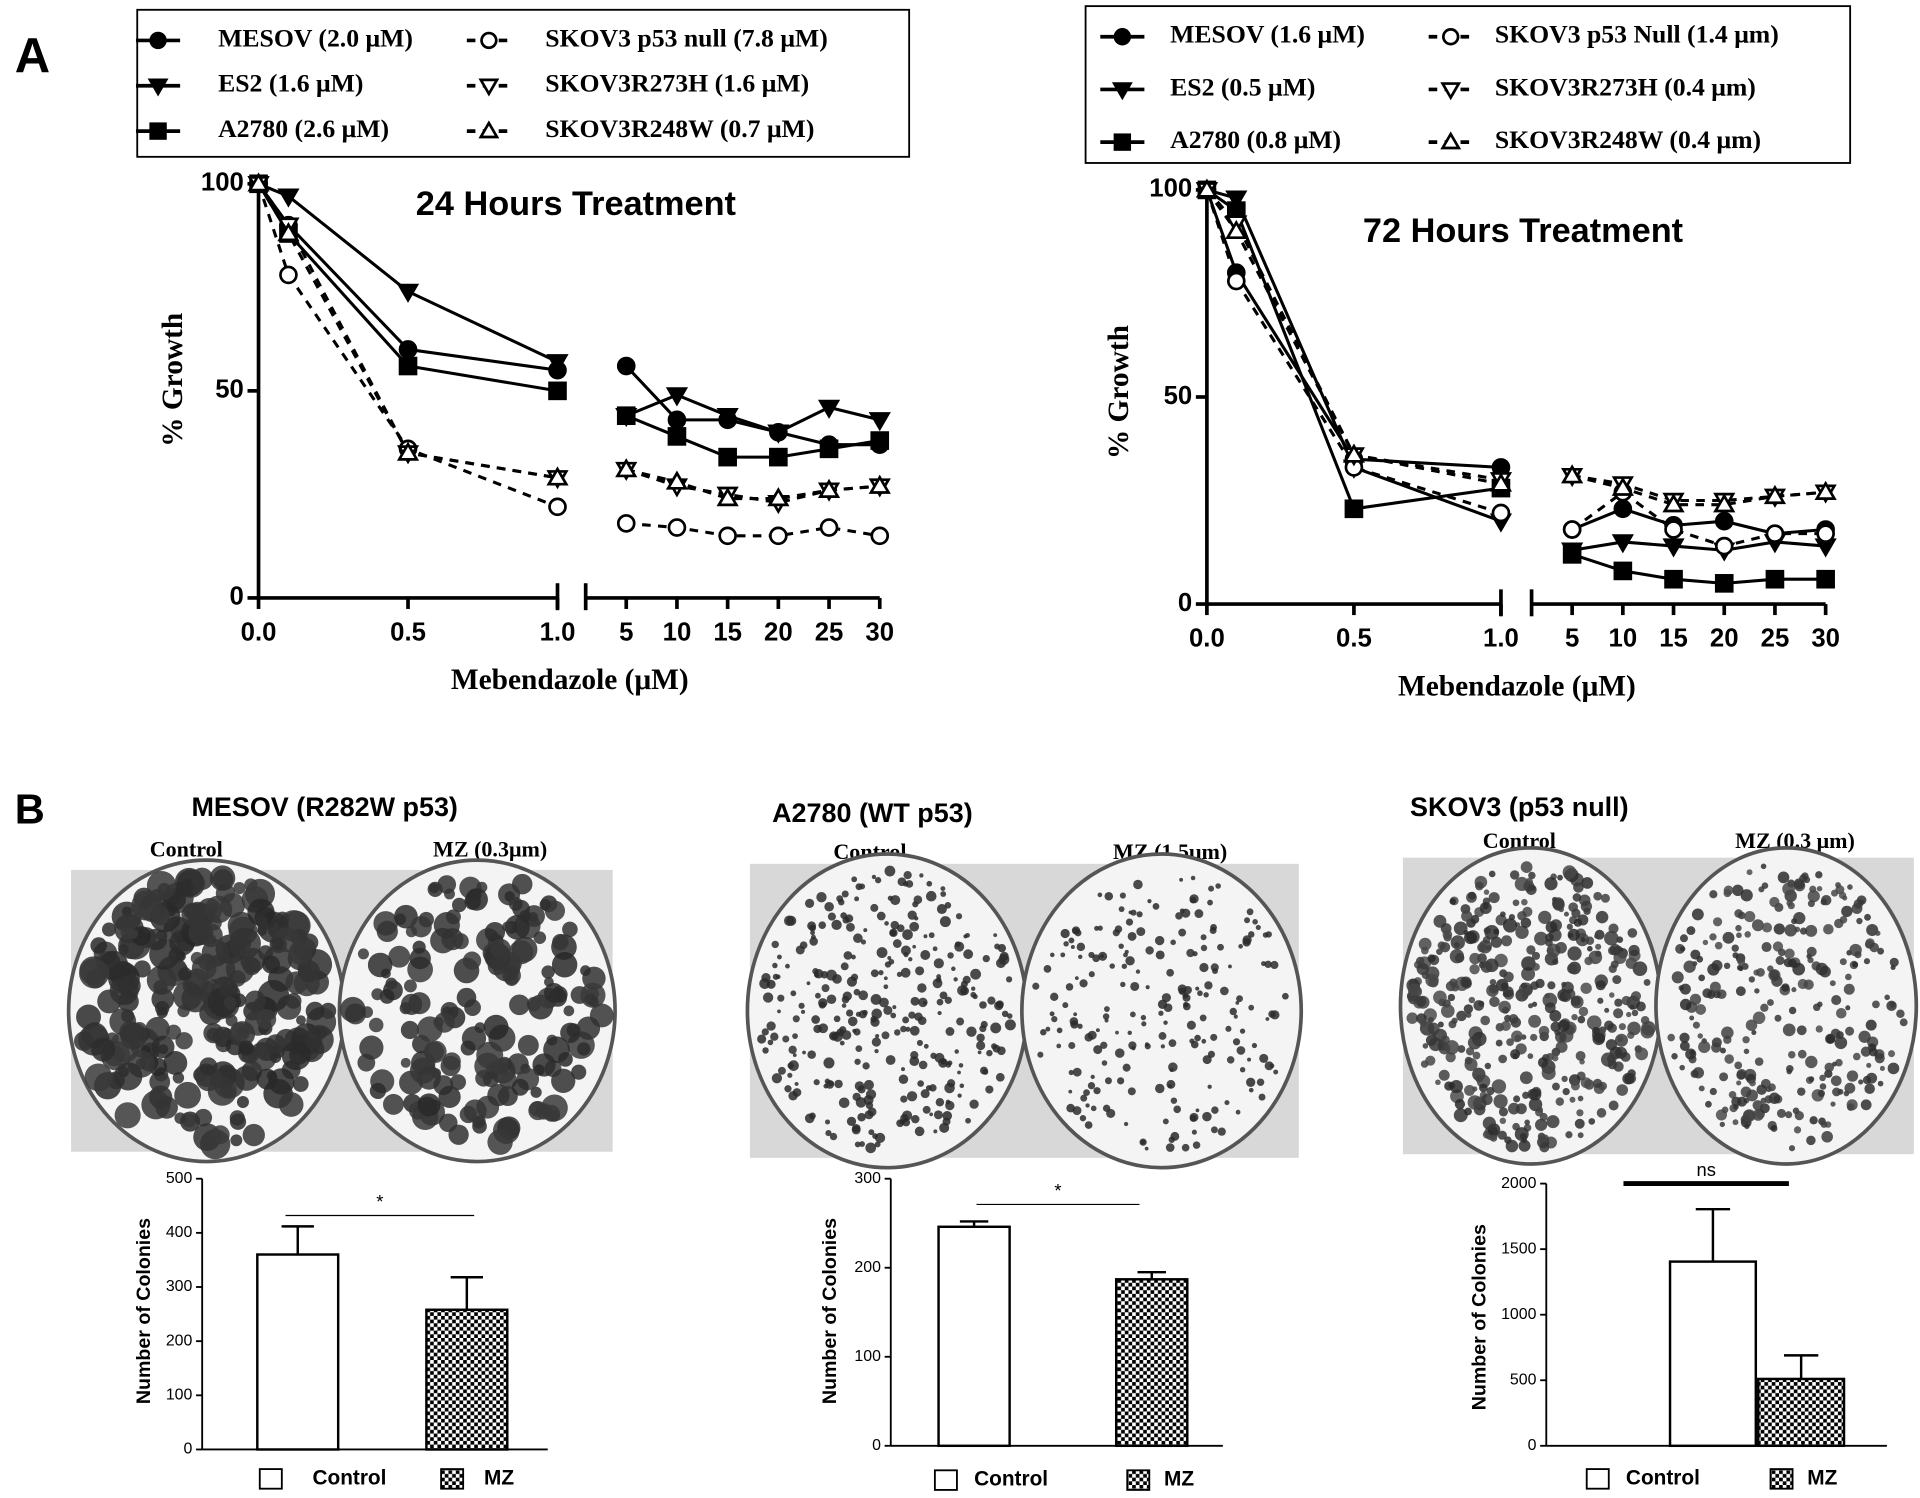 The image size is (1920, 1498). Describe the element at coordinates (1451, 91) in the screenshot. I see `legend-marker` at that location.